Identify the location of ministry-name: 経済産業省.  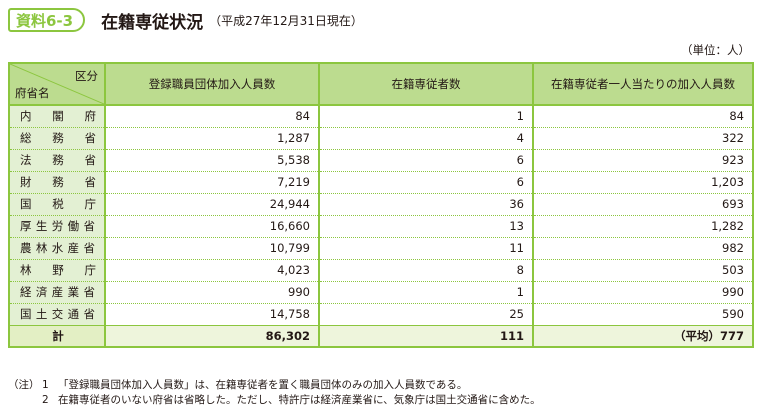
(57, 292).